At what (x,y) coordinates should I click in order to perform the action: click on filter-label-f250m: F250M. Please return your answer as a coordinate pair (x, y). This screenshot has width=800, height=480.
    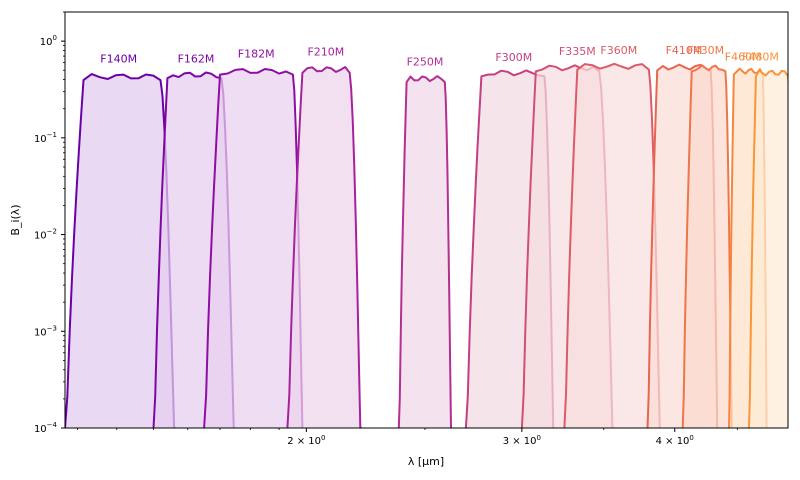
    Looking at the image, I should click on (425, 62).